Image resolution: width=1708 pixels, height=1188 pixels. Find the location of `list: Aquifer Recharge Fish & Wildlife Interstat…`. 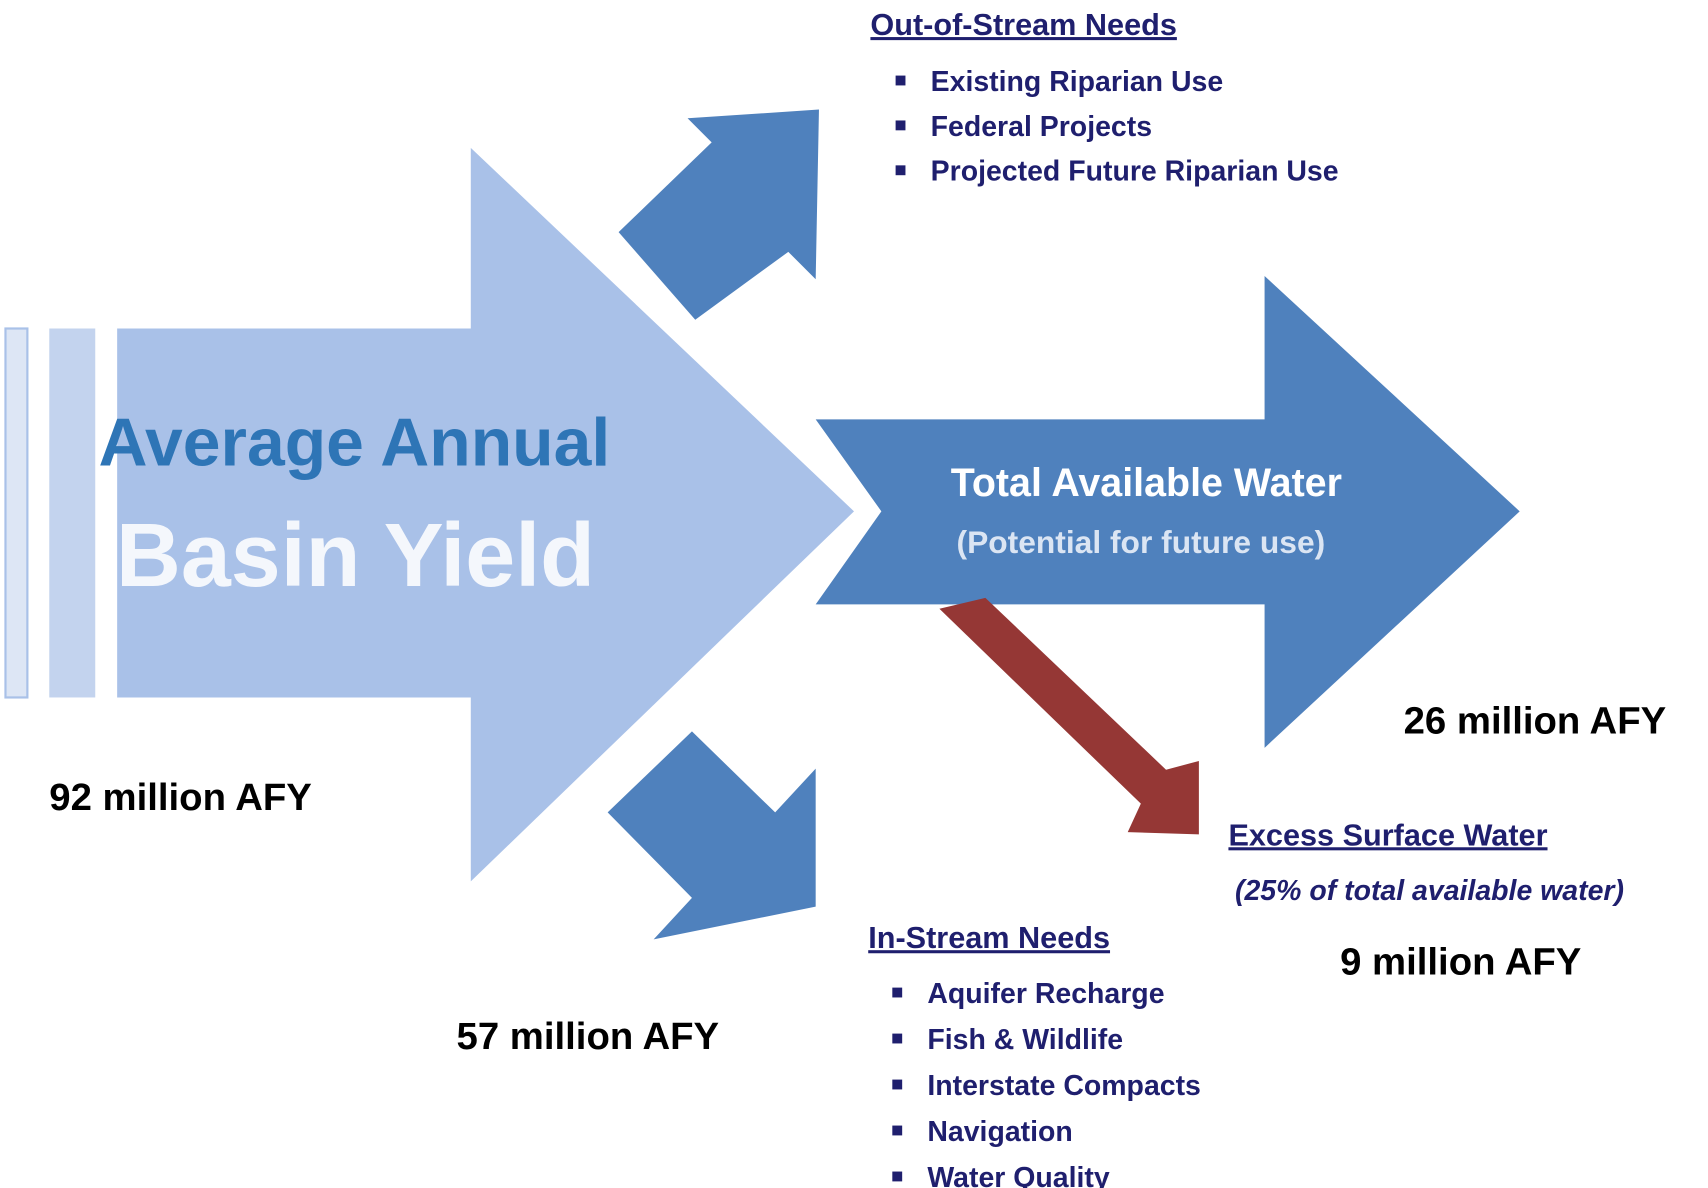

list: Aquifer Recharge Fish & Wildlife Interstat… is located at coordinates (1046, 1083).